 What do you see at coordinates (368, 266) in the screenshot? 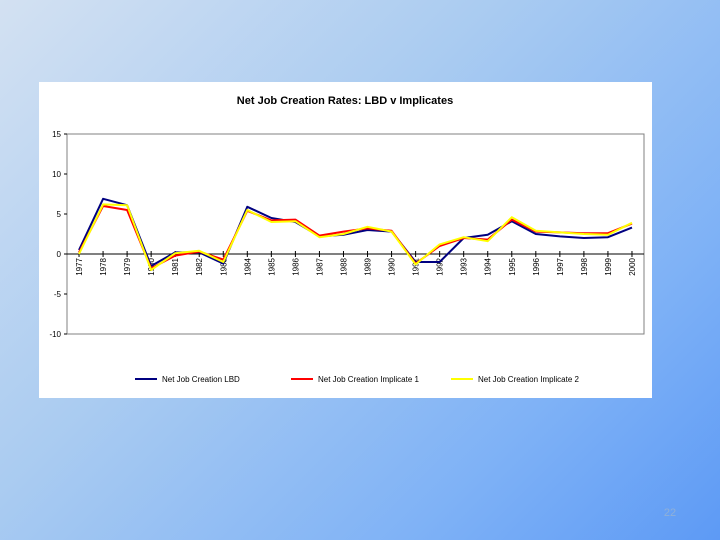
I see `x-tick-label: 1989` at bounding box center [368, 266].